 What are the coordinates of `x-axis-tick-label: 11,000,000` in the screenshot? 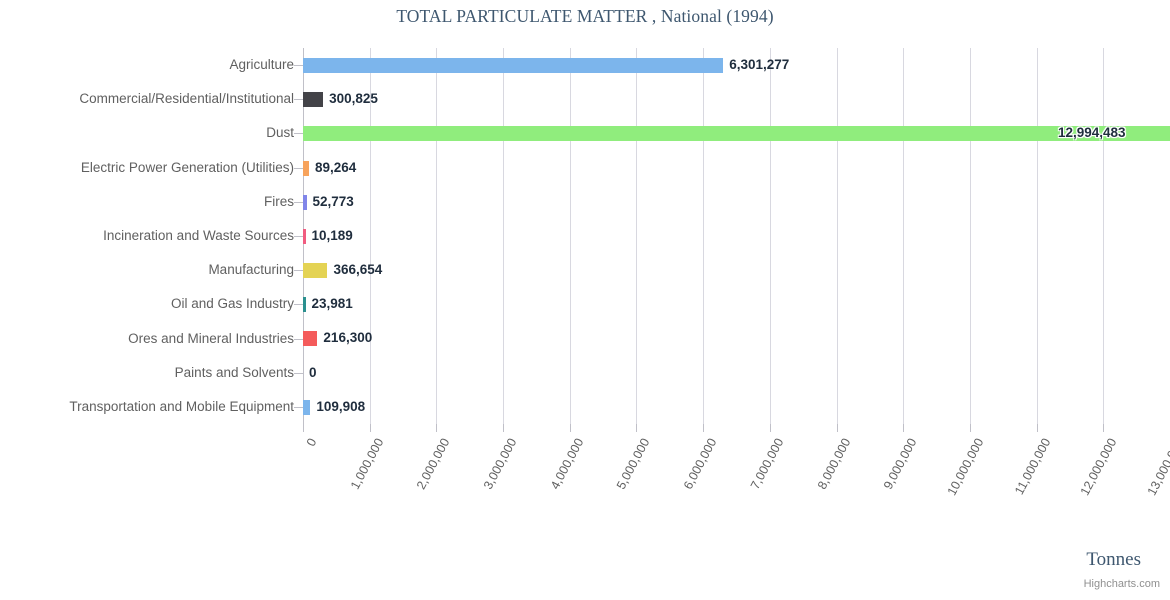 It's located at (1032, 466).